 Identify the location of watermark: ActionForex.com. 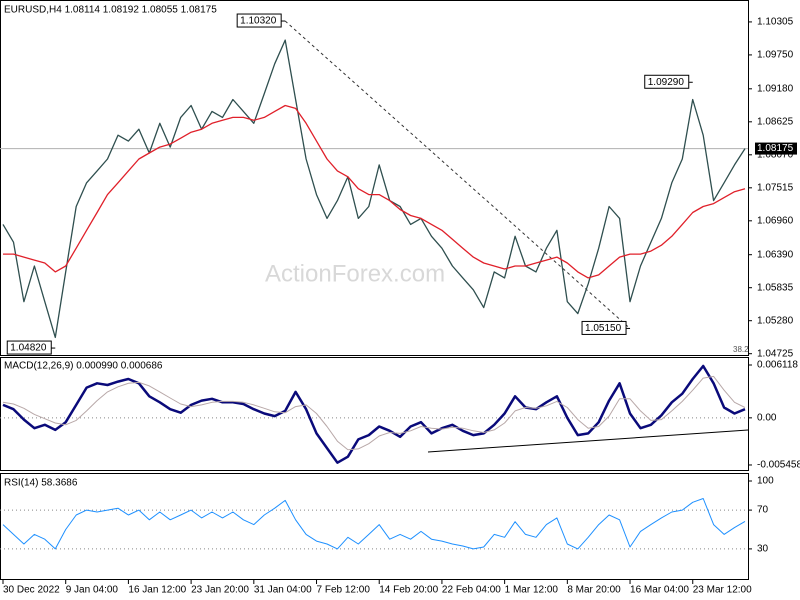
(355, 273).